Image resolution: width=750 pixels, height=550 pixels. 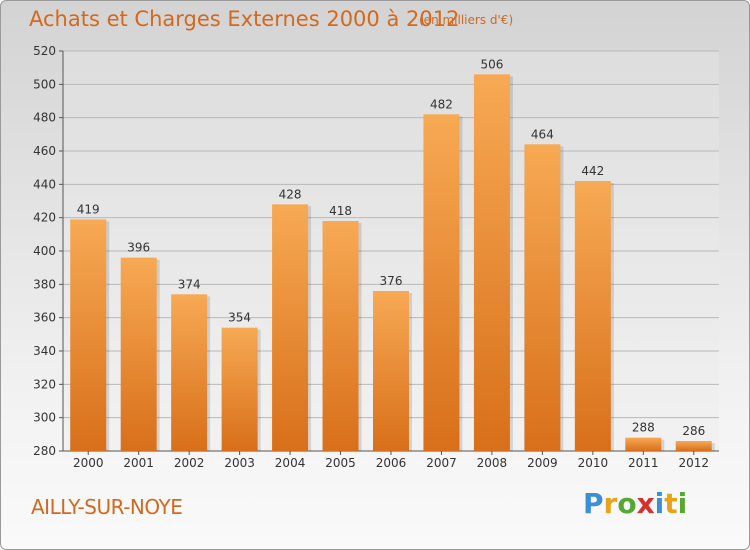 I want to click on bar-value-label: 506, so click(x=491, y=64).